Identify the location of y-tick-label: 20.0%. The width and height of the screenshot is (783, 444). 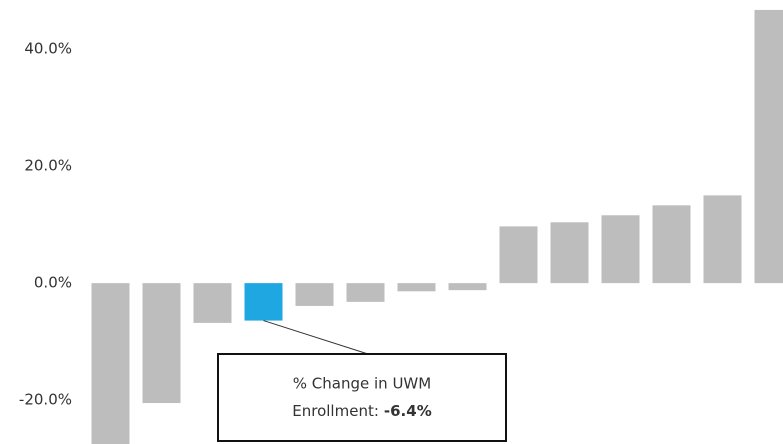
(48, 166).